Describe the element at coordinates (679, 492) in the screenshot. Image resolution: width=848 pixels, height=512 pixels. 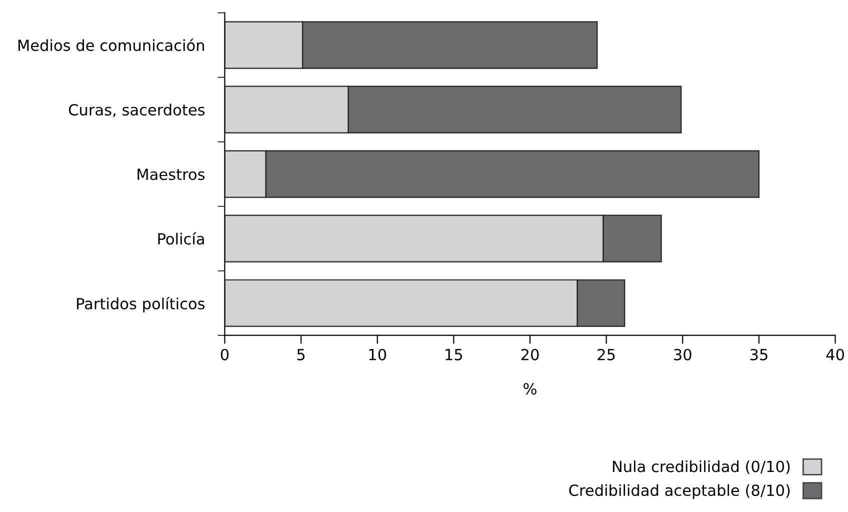
I see `legend-label: Credibilidad aceptable (8/10)` at that location.